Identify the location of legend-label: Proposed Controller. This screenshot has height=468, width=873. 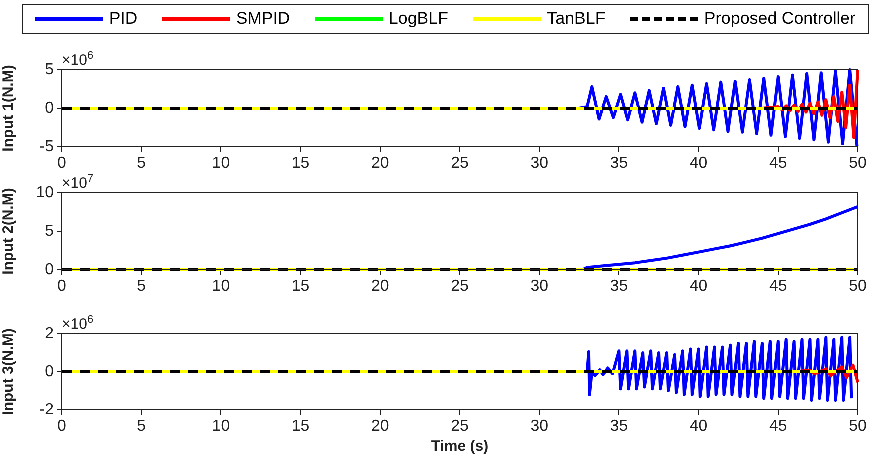
(780, 19).